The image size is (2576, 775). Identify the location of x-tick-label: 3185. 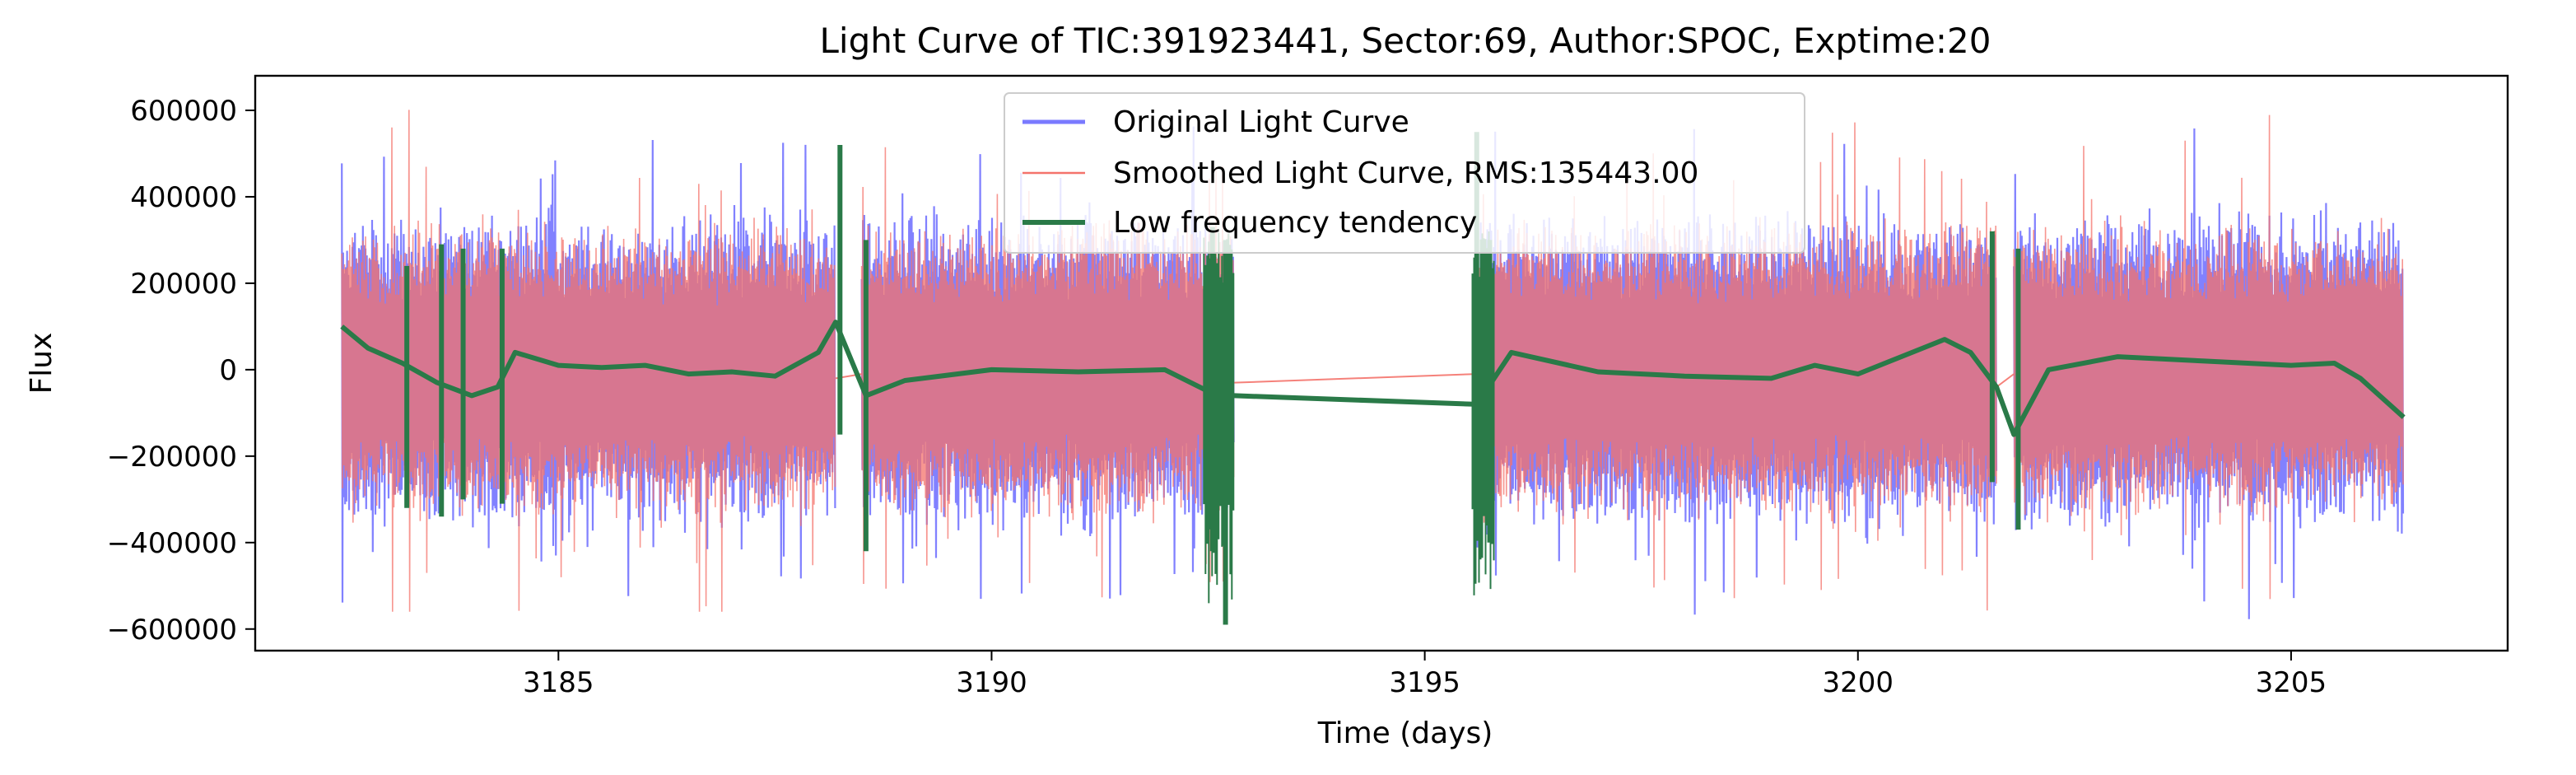
(558, 682).